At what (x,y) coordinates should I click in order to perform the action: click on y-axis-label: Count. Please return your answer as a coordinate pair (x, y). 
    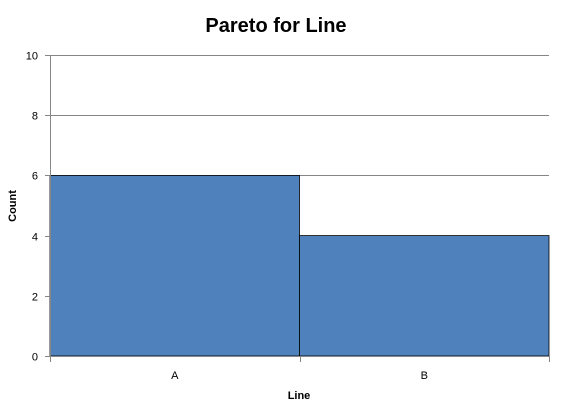
    Looking at the image, I should click on (13, 206).